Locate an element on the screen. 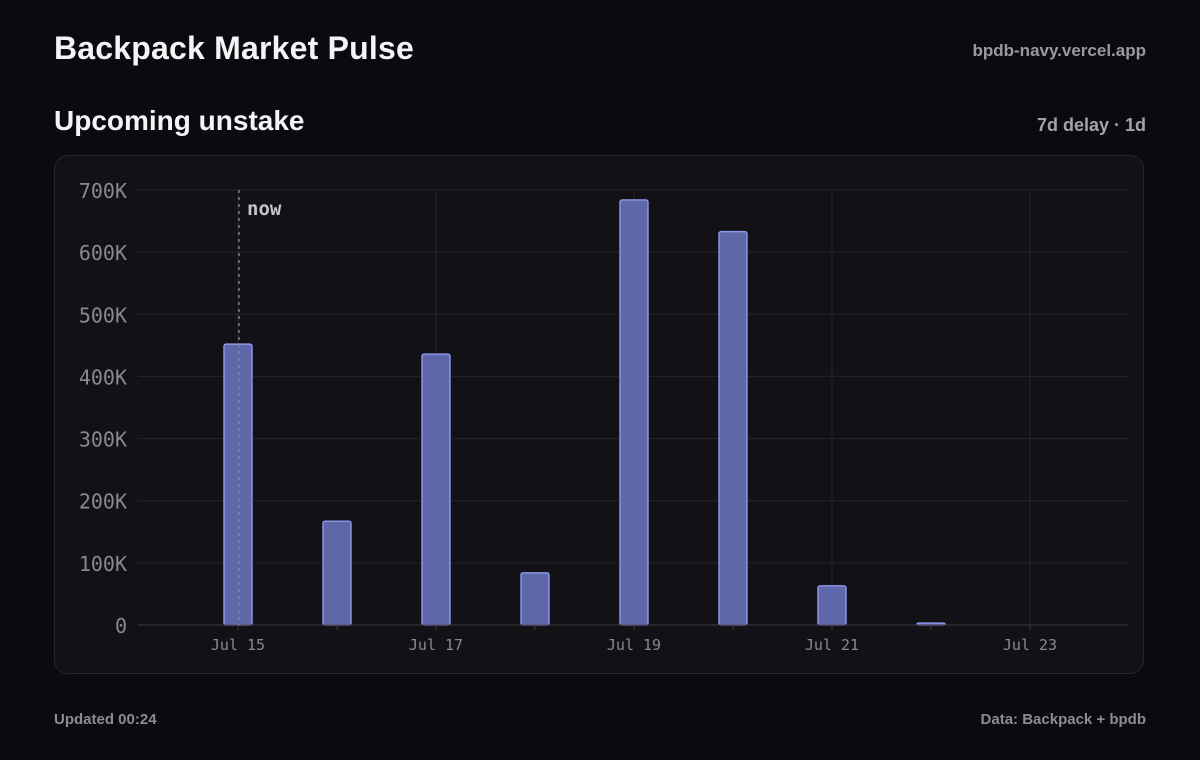 The image size is (1200, 760). y-tick-label: 0 is located at coordinates (121, 626).